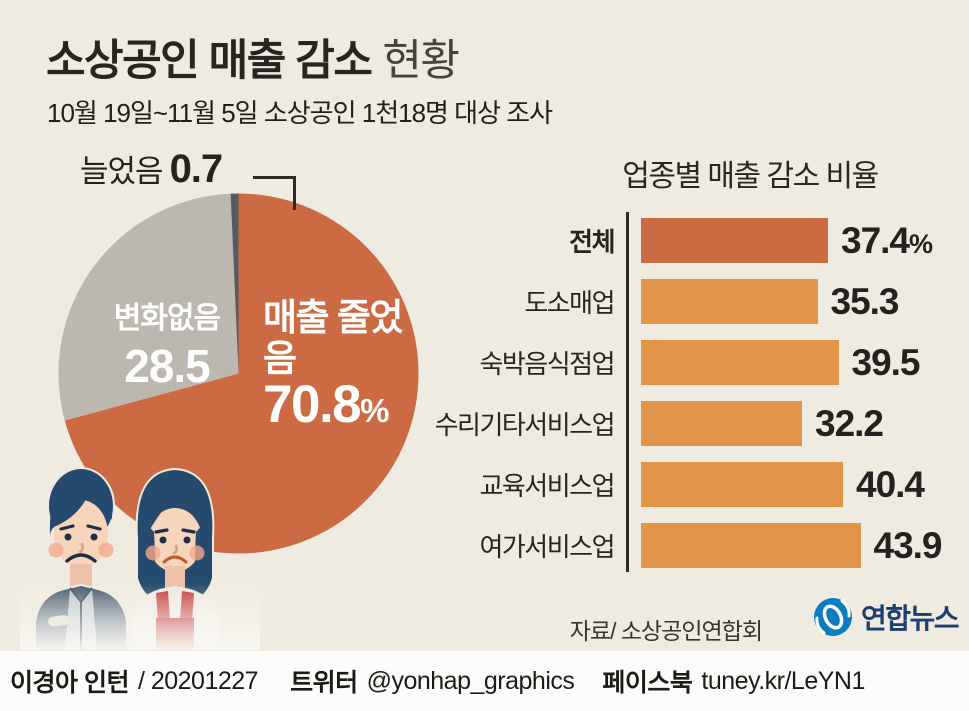 The width and height of the screenshot is (969, 711). Describe the element at coordinates (783, 680) in the screenshot. I see `credit-facebook-handle: tuney.kr/LeYN1` at that location.